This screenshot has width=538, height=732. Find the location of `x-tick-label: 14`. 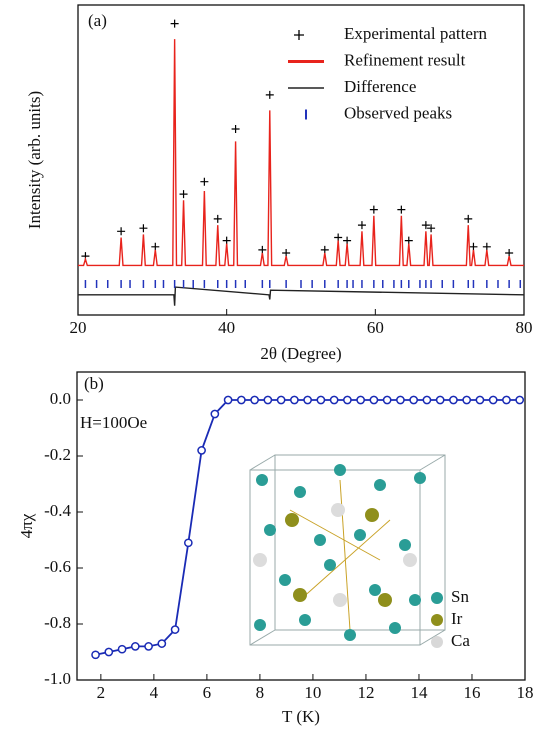

x-tick-label: 14 is located at coordinates (419, 692).